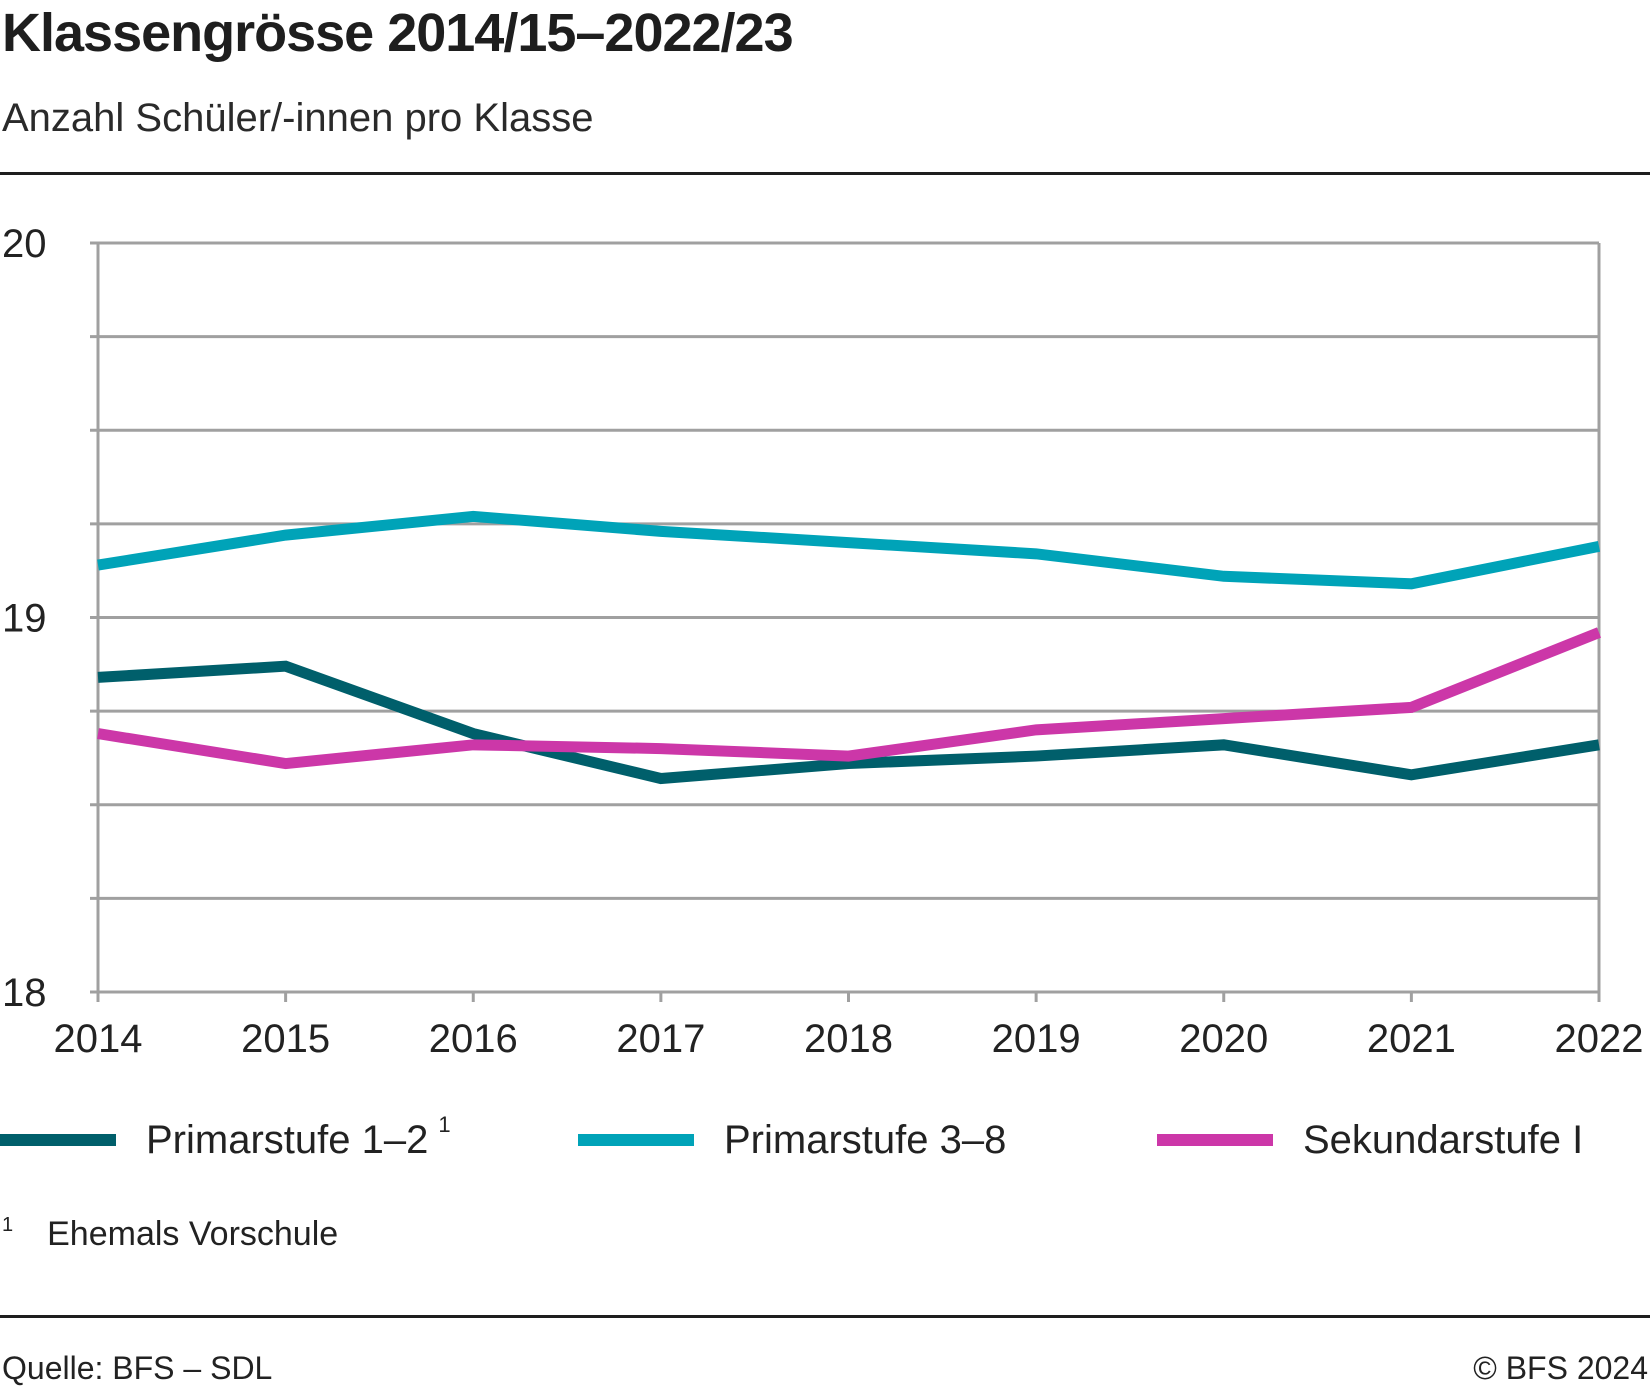 The height and width of the screenshot is (1395, 1650). What do you see at coordinates (287, 1139) in the screenshot?
I see `legend-label-text: Primarstufe 1–2` at bounding box center [287, 1139].